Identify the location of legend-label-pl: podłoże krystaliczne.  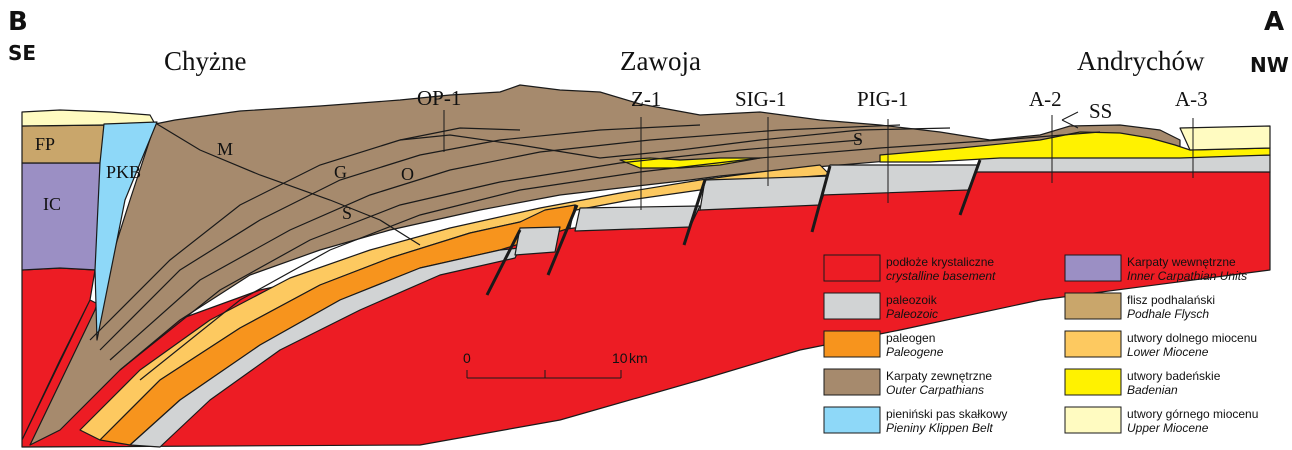
(940, 262).